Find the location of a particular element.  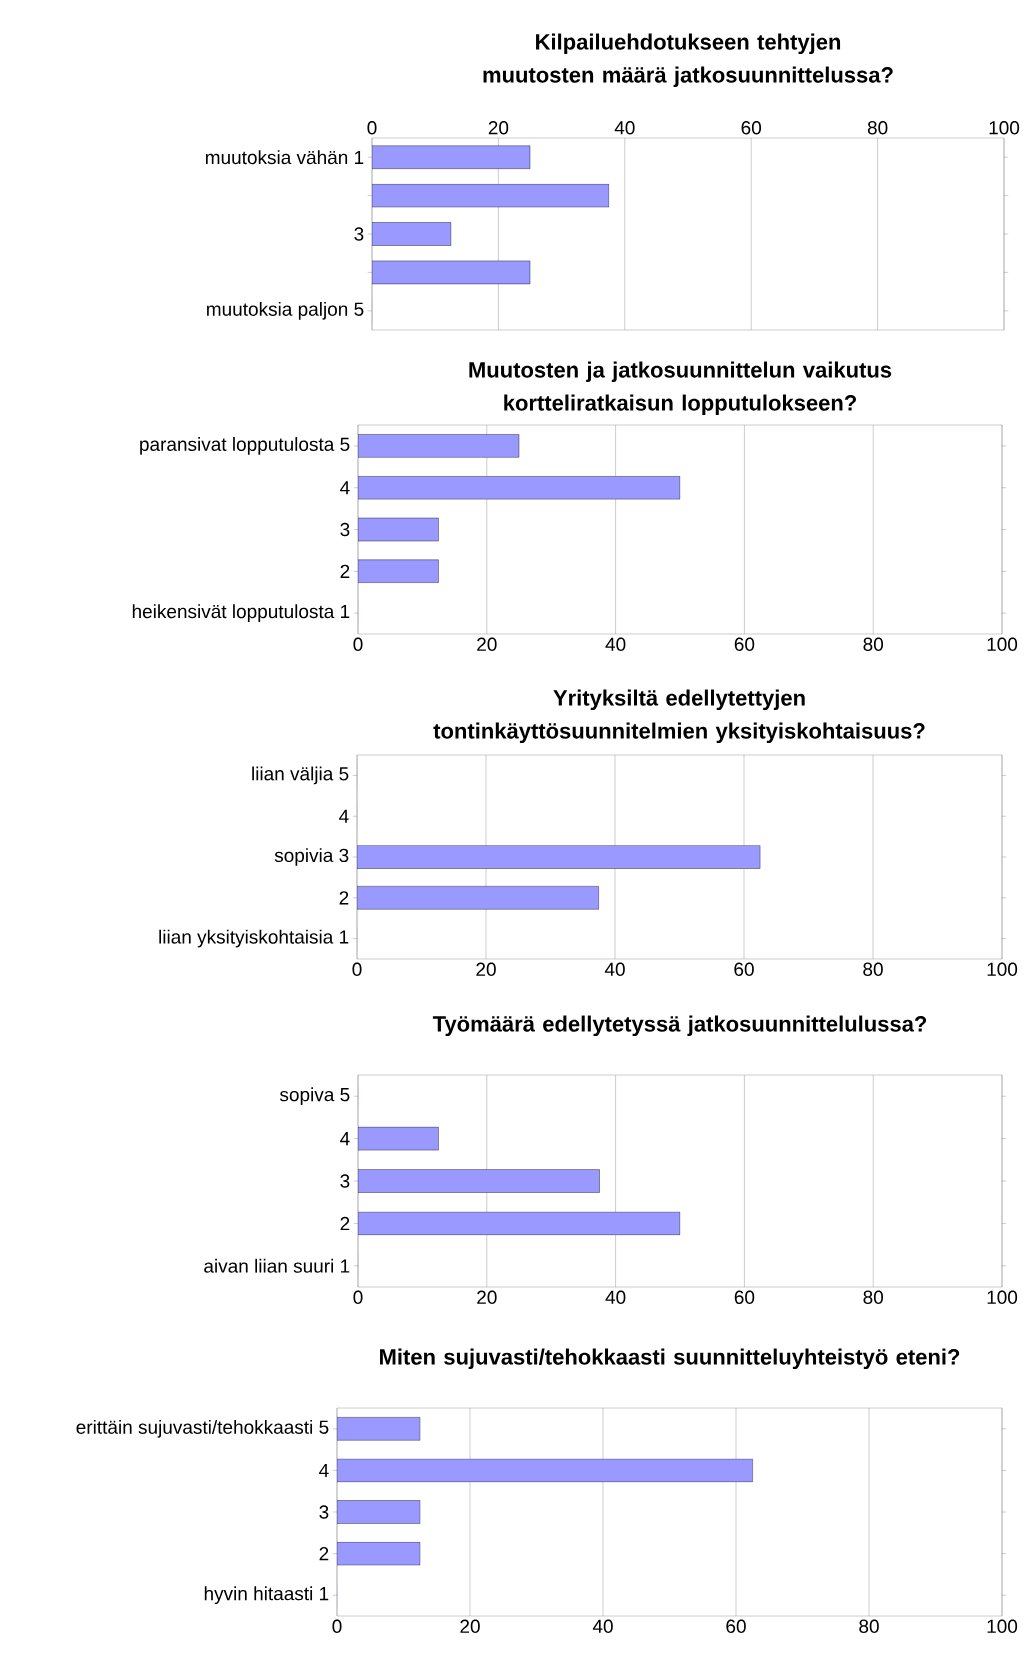

x2-tick-label: 60 is located at coordinates (751, 128).